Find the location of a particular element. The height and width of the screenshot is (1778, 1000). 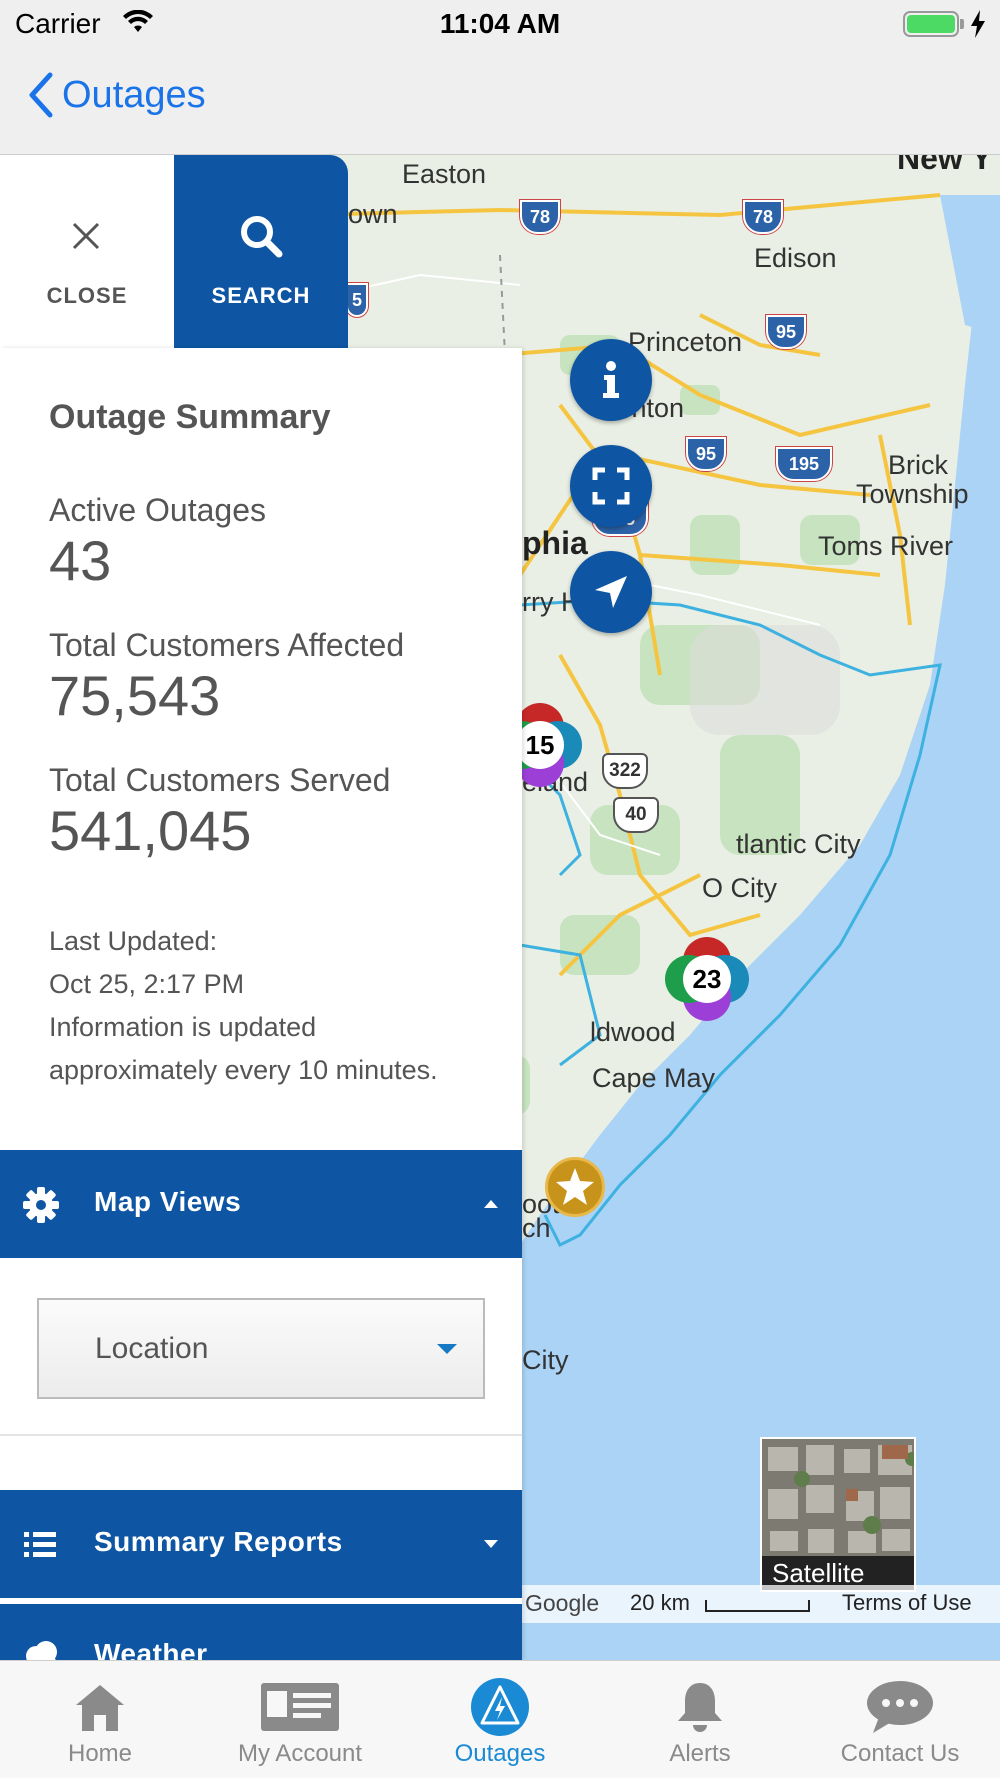

map-label-cape-may: Cape May is located at coordinates (654, 1078).